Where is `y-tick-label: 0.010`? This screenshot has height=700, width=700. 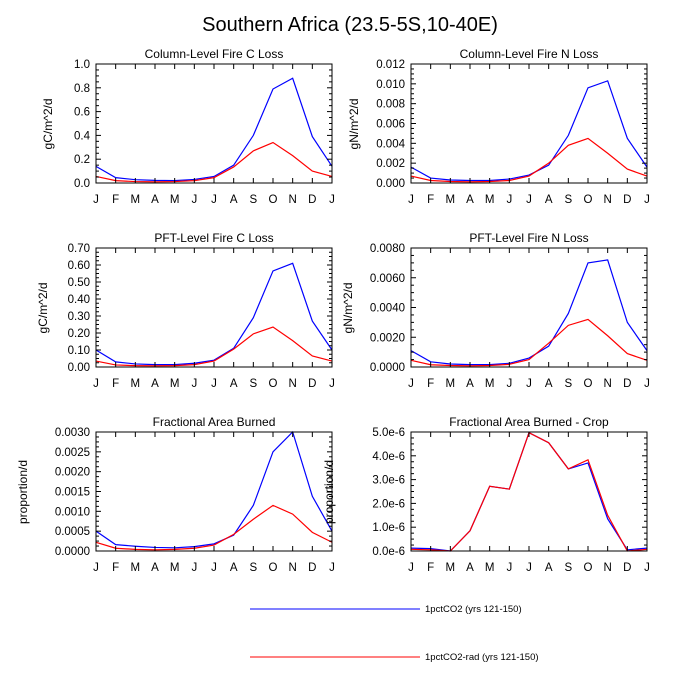
y-tick-label: 0.010 is located at coordinates (390, 85).